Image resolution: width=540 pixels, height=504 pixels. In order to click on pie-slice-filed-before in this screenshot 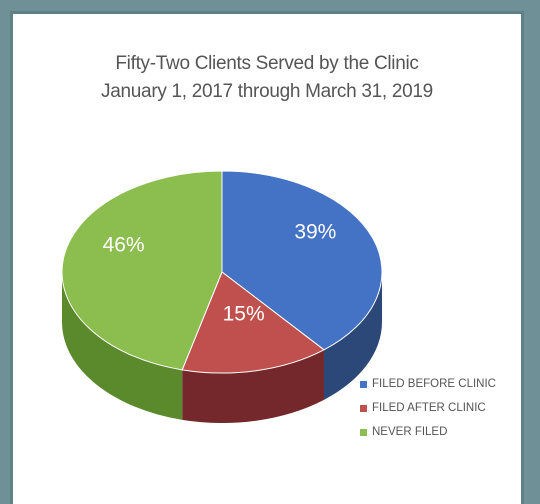, I will do `click(302, 260)`.